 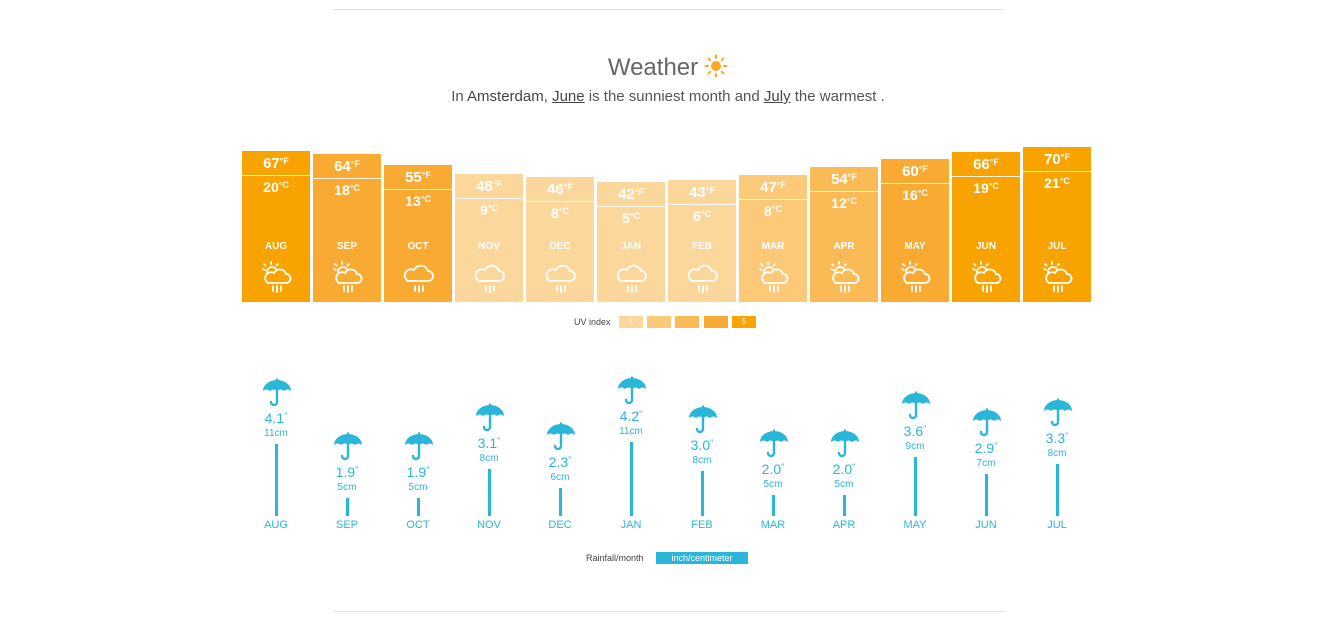 I want to click on temp-column-dec: 46°F 8°C DEC, so click(x=560, y=239).